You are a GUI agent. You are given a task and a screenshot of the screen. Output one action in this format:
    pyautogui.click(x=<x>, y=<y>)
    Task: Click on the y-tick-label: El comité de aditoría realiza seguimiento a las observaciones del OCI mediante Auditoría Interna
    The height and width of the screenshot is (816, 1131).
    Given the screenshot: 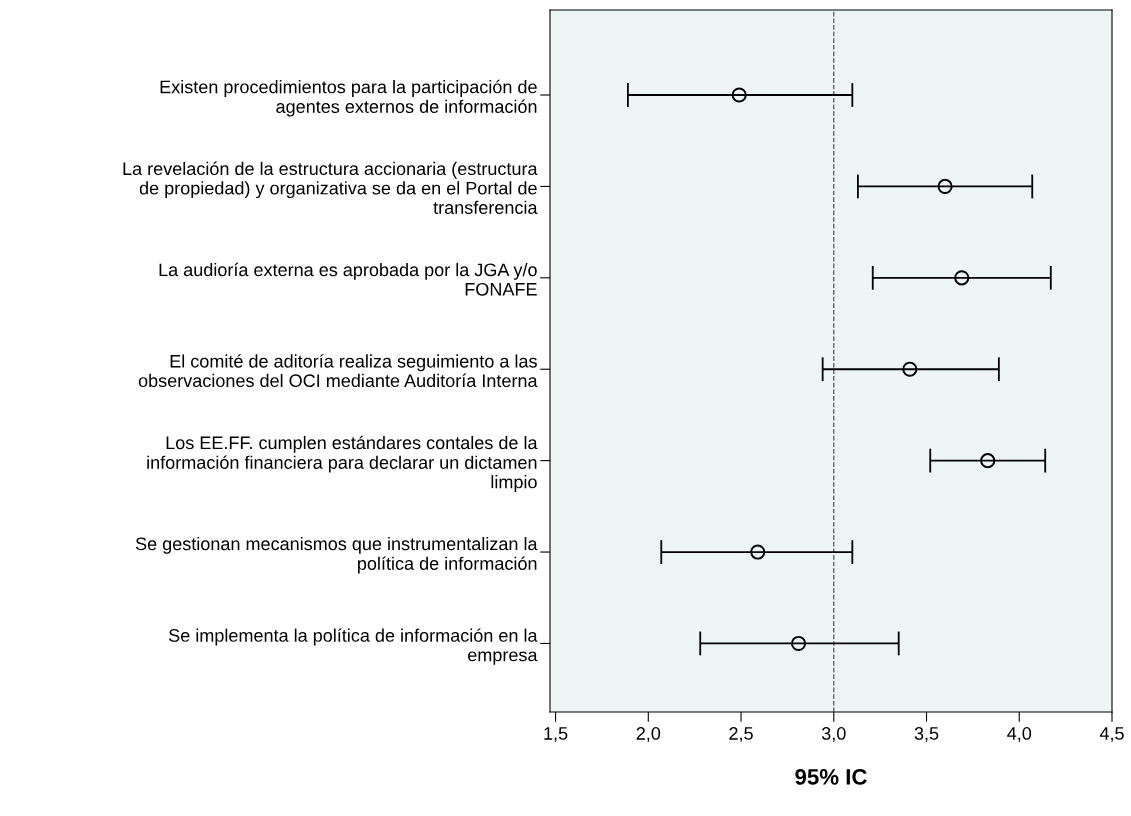 What is the action you would take?
    pyautogui.click(x=338, y=371)
    